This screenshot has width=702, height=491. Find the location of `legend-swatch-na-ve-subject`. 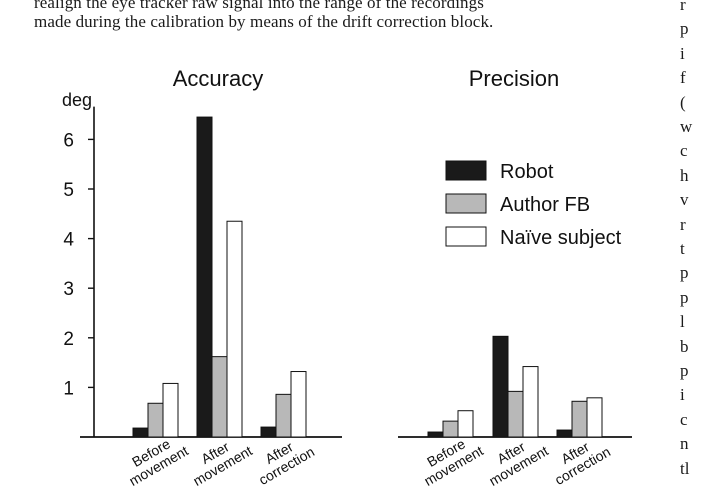

legend-swatch-na-ve-subject is located at coordinates (466, 236).